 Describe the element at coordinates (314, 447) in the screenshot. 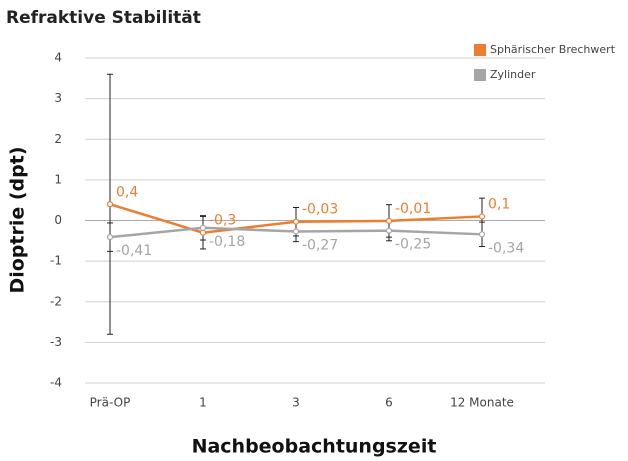

I see `x-axis-title: Nachbeobachtungszeit` at that location.